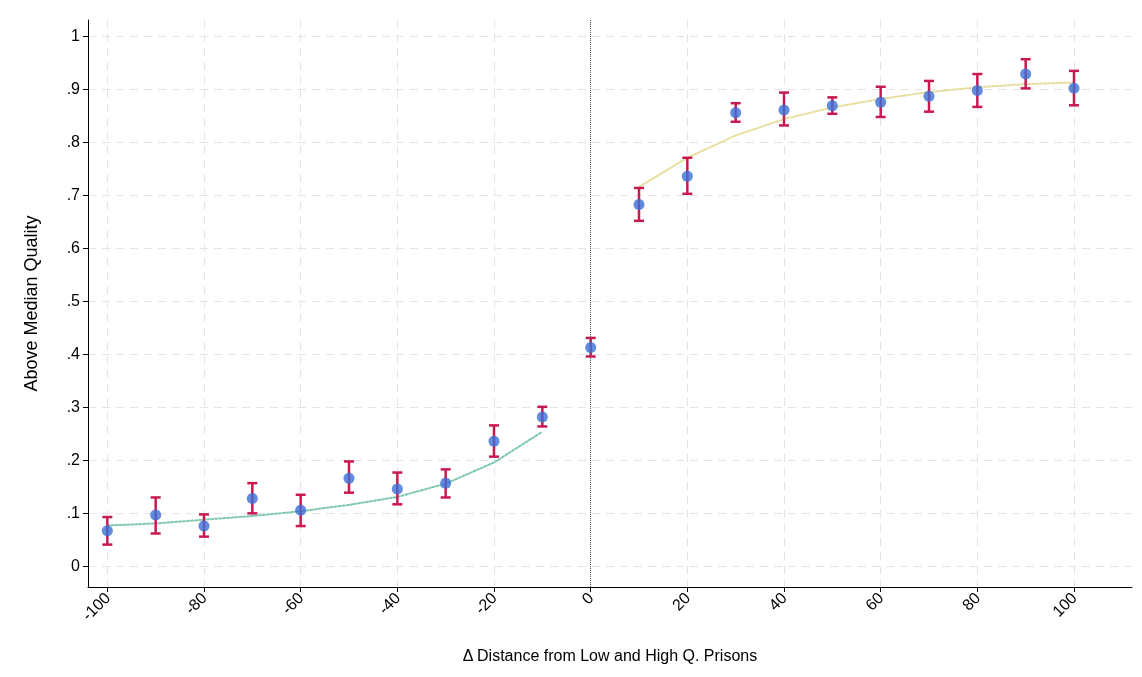 Image resolution: width=1142 pixels, height=677 pixels. What do you see at coordinates (73, 195) in the screenshot?
I see `y-tick-label: .7` at bounding box center [73, 195].